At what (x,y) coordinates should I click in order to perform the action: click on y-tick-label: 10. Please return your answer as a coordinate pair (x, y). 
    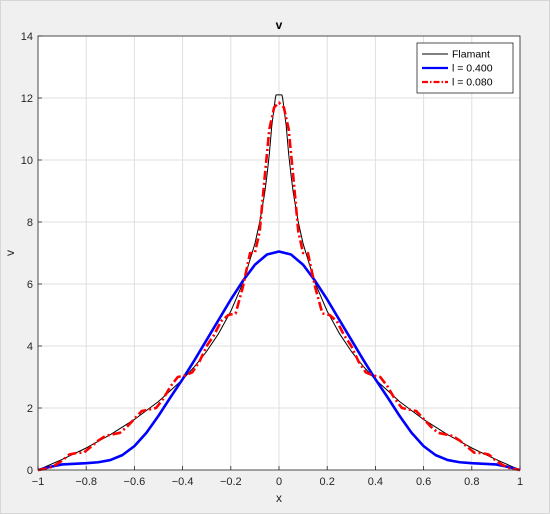
    Looking at the image, I should click on (27, 161).